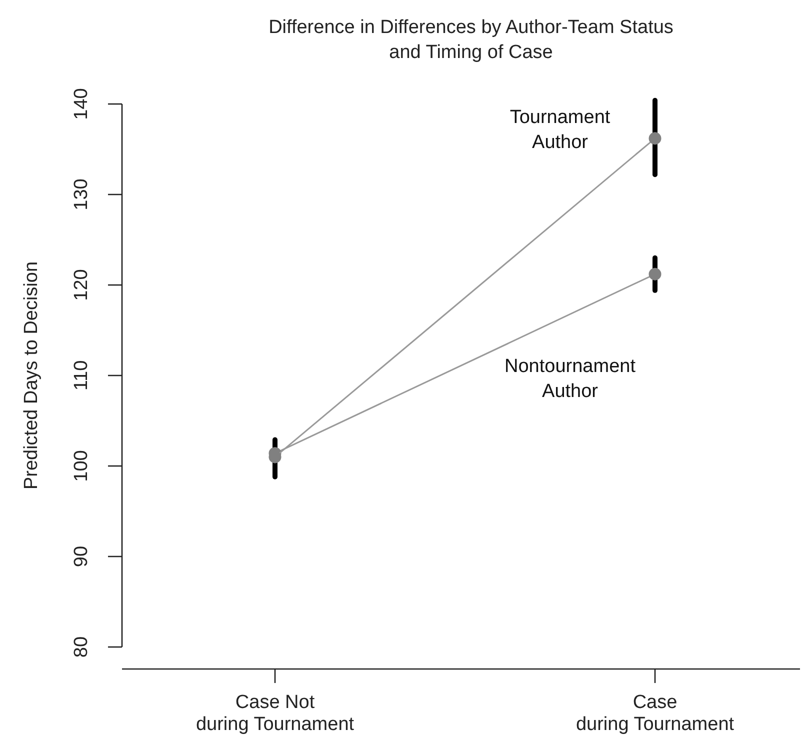  Describe the element at coordinates (81, 647) in the screenshot. I see `y-tick-label: 80` at that location.